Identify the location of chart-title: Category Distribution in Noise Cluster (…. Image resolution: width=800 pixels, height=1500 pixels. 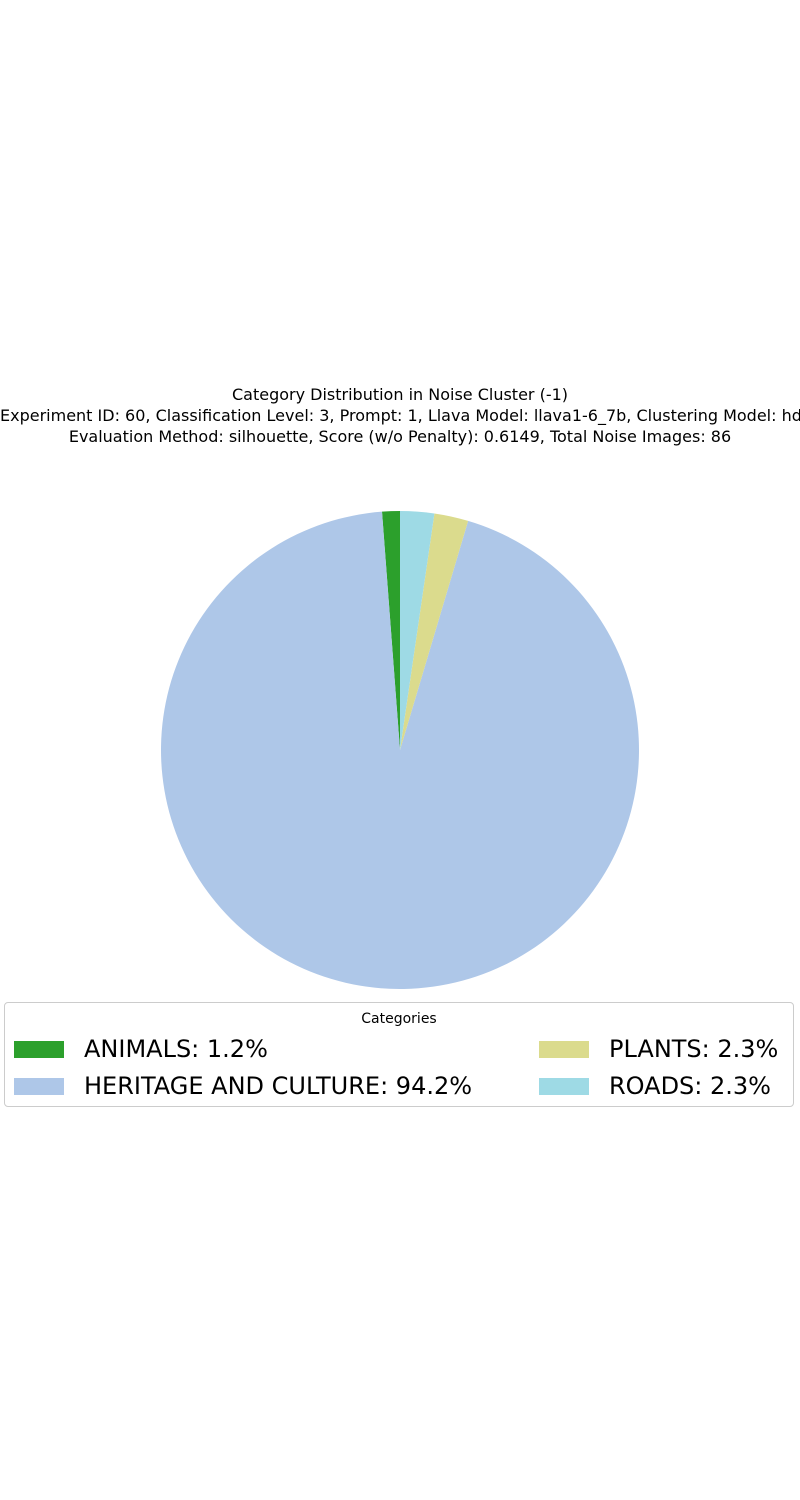
(400, 394).